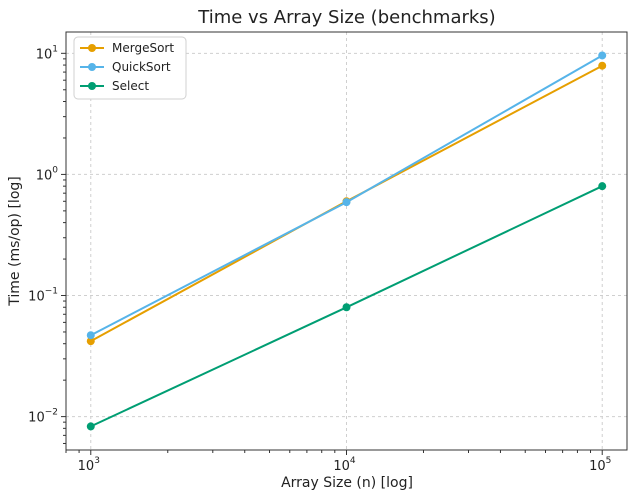 This screenshot has height=498, width=630. I want to click on x-tick-label: 10³, so click(89, 465).